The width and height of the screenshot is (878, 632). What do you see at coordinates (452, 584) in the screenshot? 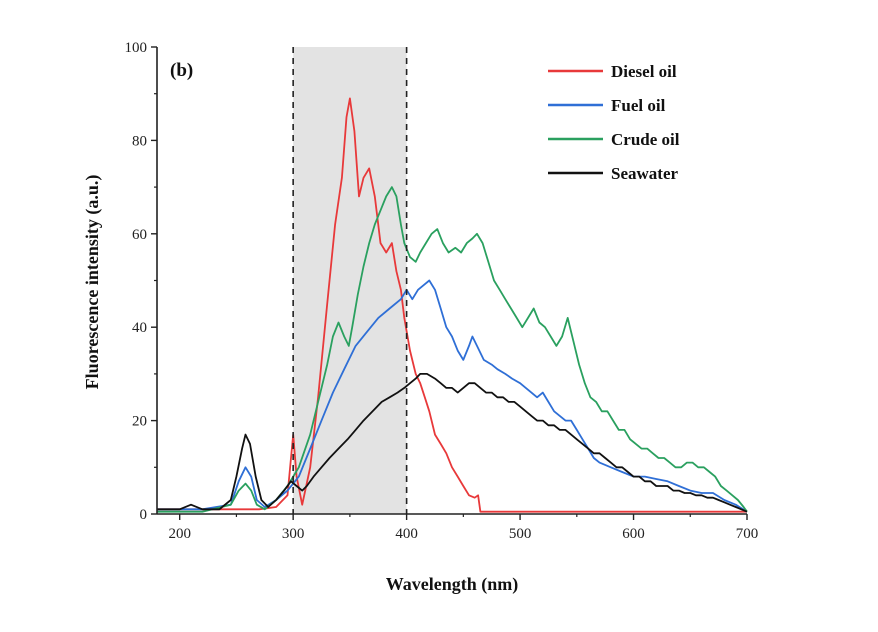
I see `x-axis-label: Wavelength (nm)` at bounding box center [452, 584].